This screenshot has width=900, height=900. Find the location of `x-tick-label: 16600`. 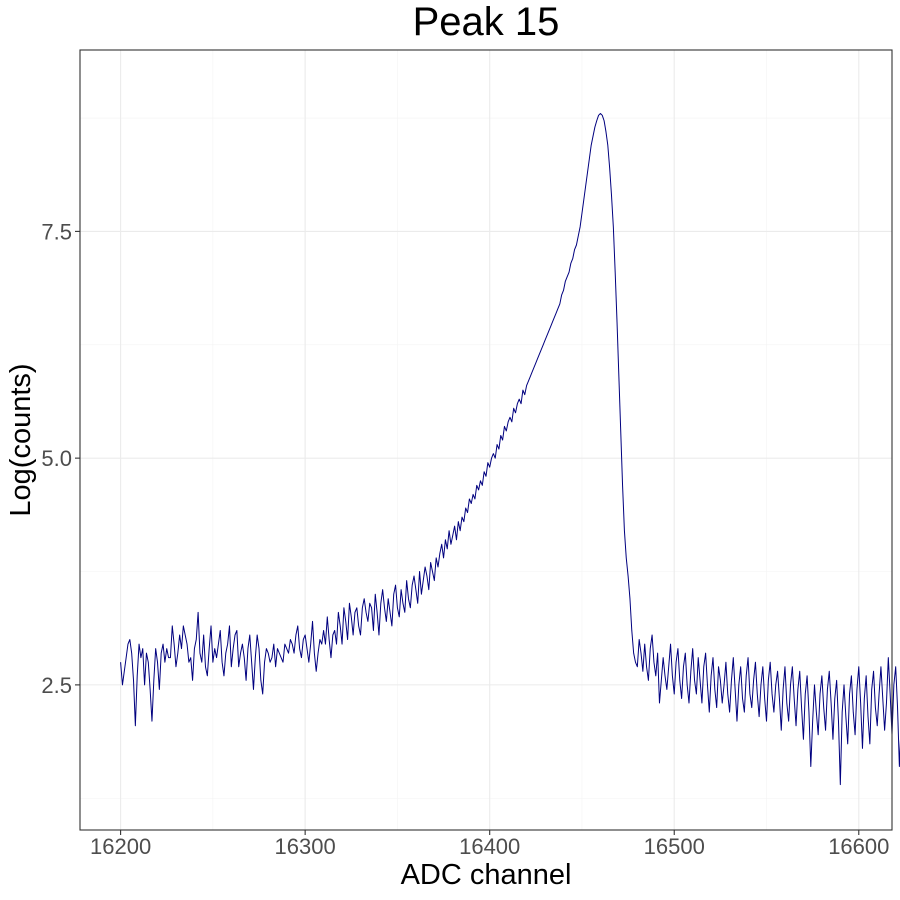

x-tick-label: 16600 is located at coordinates (858, 846).